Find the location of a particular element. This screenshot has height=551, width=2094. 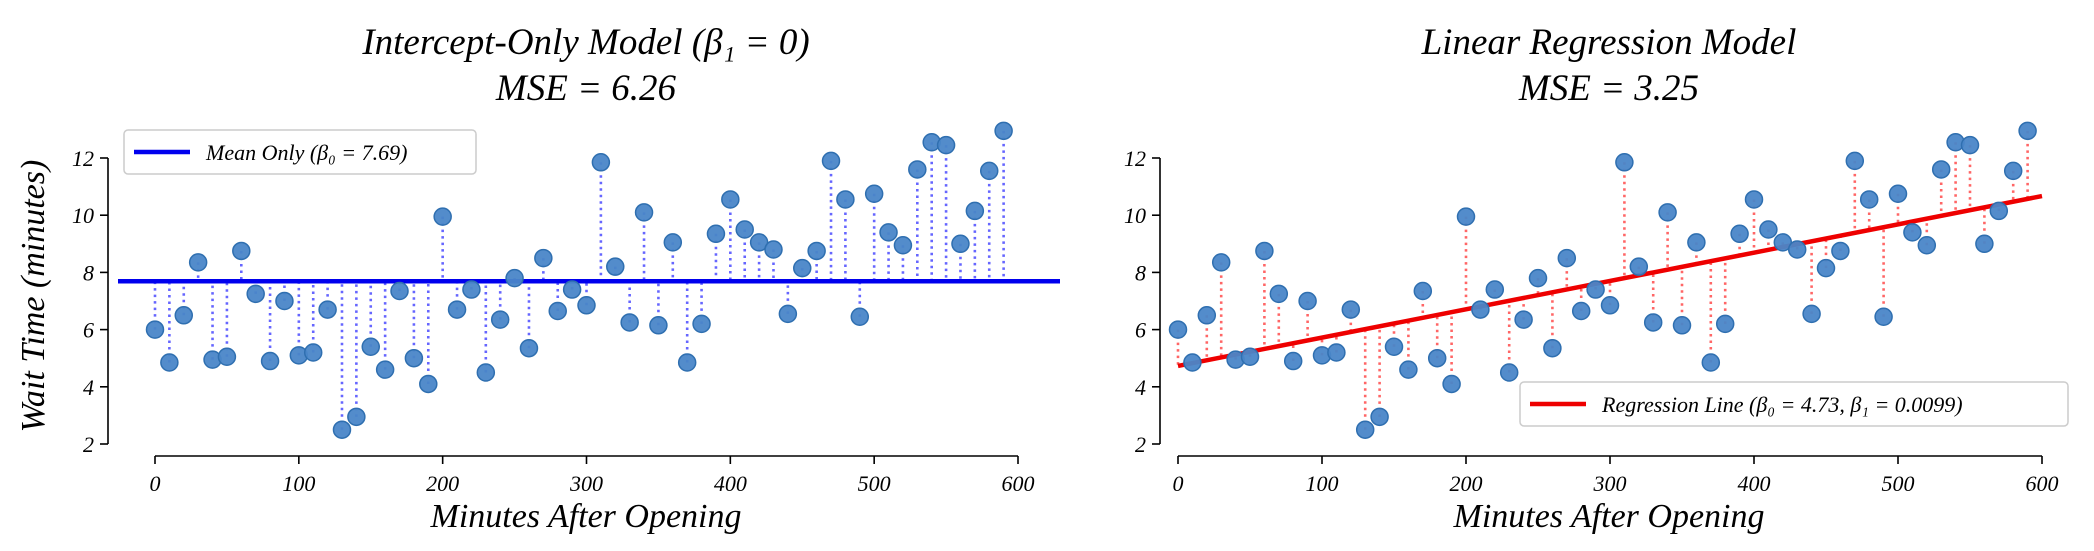

chart-title: Intercept-Only Model (β₁ = 0) is located at coordinates (585, 42).